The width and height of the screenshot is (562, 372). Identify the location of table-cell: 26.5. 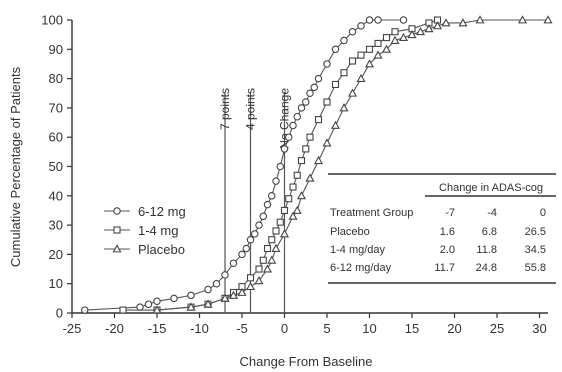
(535, 232).